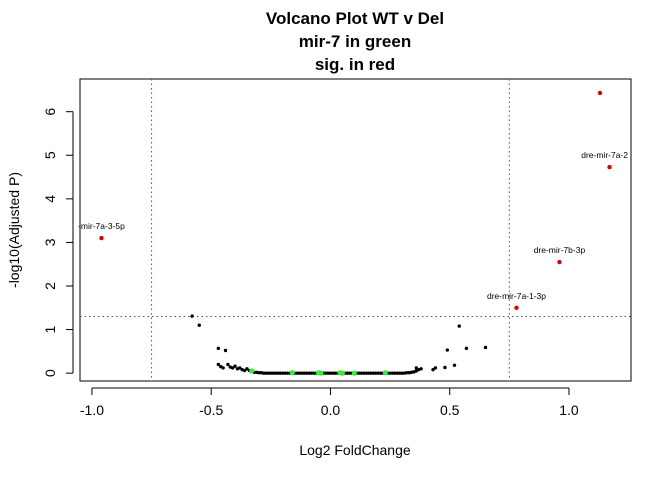 The width and height of the screenshot is (672, 480). Describe the element at coordinates (50, 242) in the screenshot. I see `y-tick-label: 3` at that location.